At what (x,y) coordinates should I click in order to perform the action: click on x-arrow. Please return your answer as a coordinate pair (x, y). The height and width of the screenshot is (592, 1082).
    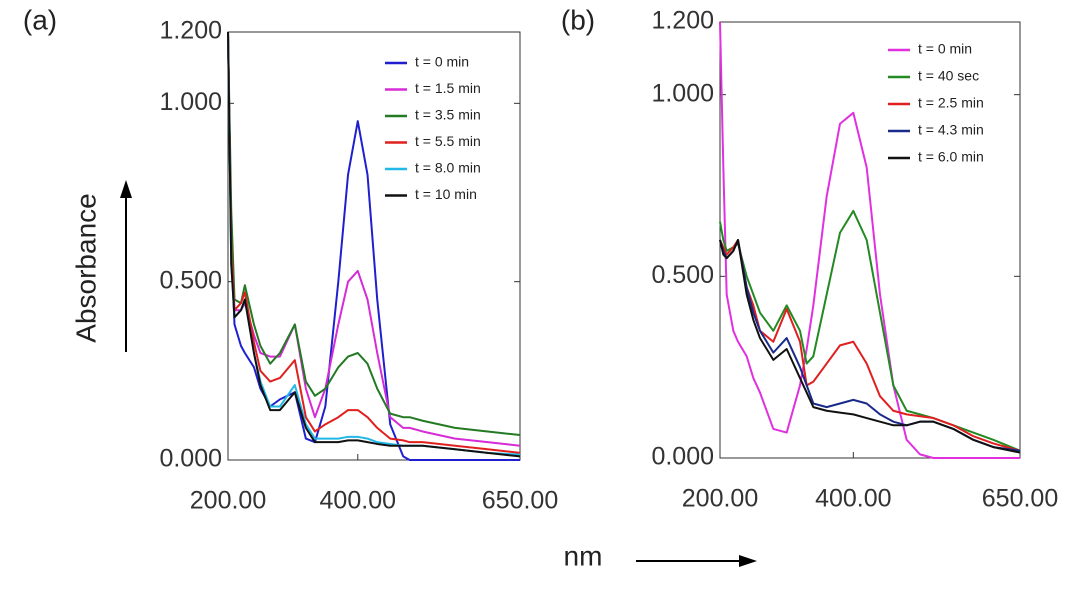
    Looking at the image, I should click on (696, 561).